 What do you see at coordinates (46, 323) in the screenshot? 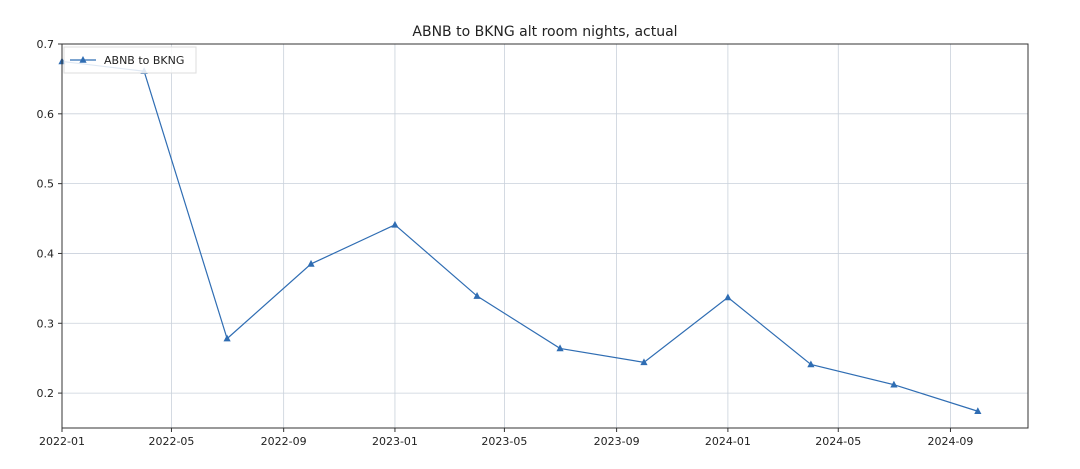
I see `y-tick-label: 0.3` at bounding box center [46, 323].